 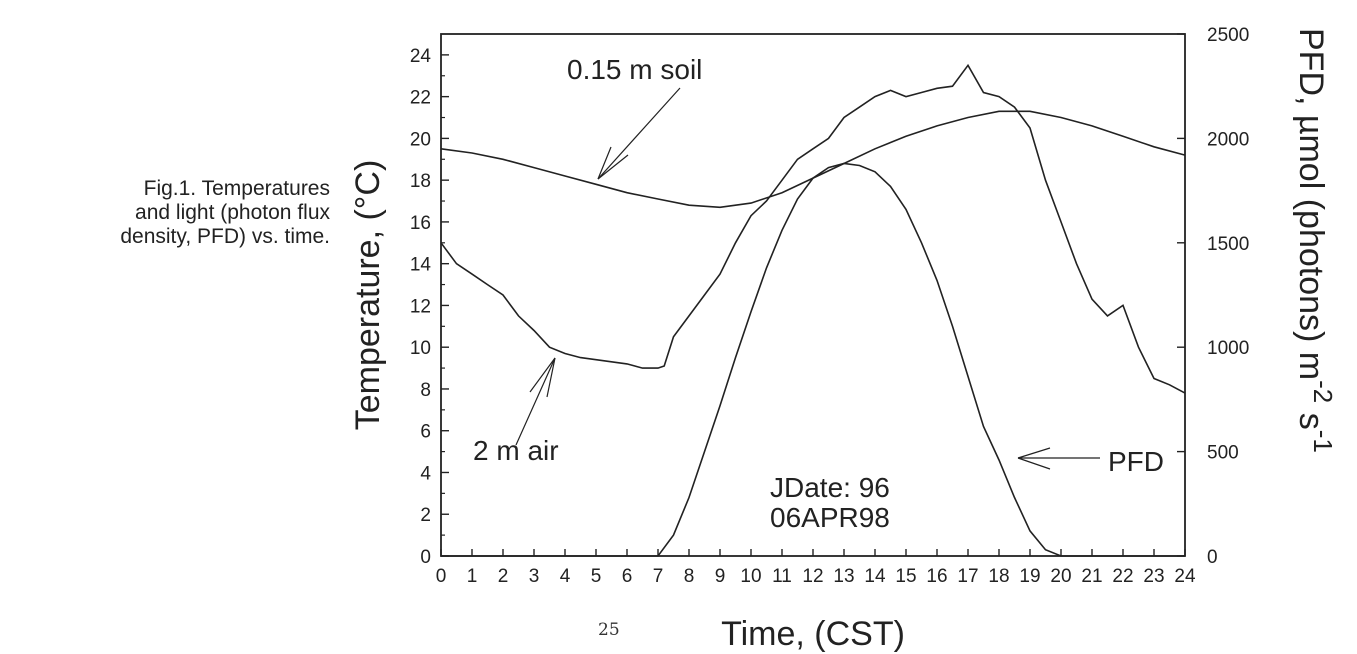 What do you see at coordinates (604, 163) in the screenshot?
I see `soil-arrow-head-b` at bounding box center [604, 163].